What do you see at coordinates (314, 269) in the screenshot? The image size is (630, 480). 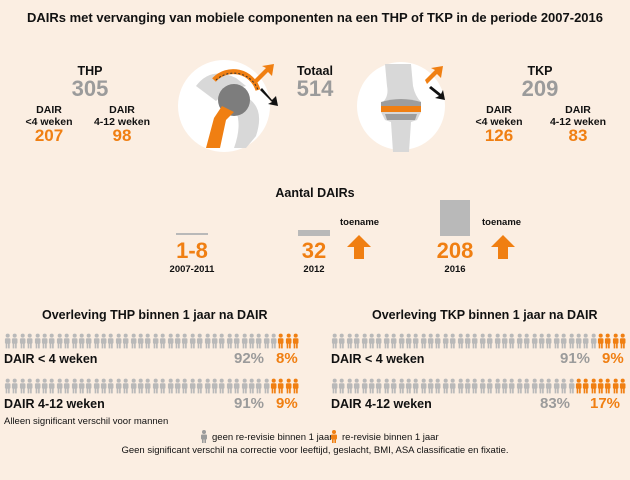 I see `aantal-period-2012: 2012` at bounding box center [314, 269].